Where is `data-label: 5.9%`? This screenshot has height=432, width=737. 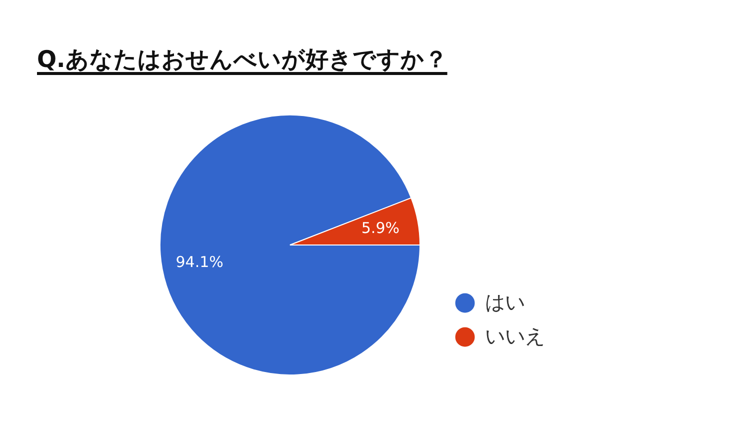 data-label: 5.9% is located at coordinates (380, 228).